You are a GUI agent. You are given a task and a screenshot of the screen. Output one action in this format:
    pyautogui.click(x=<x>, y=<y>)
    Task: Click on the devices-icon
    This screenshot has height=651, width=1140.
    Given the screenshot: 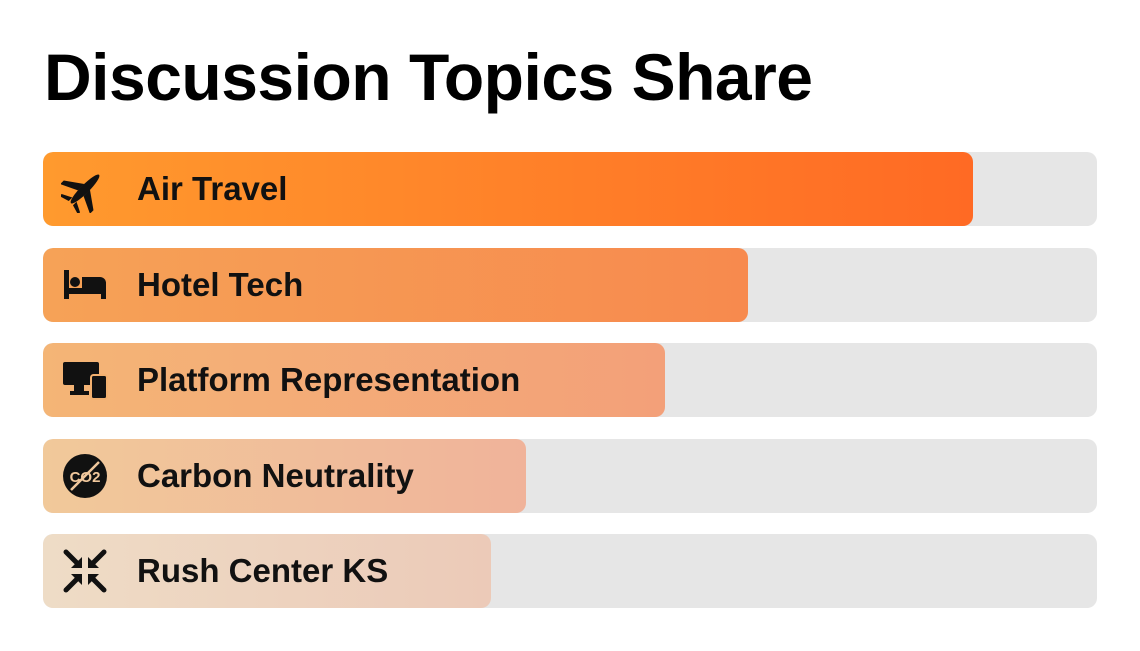 What is the action you would take?
    pyautogui.click(x=85, y=380)
    